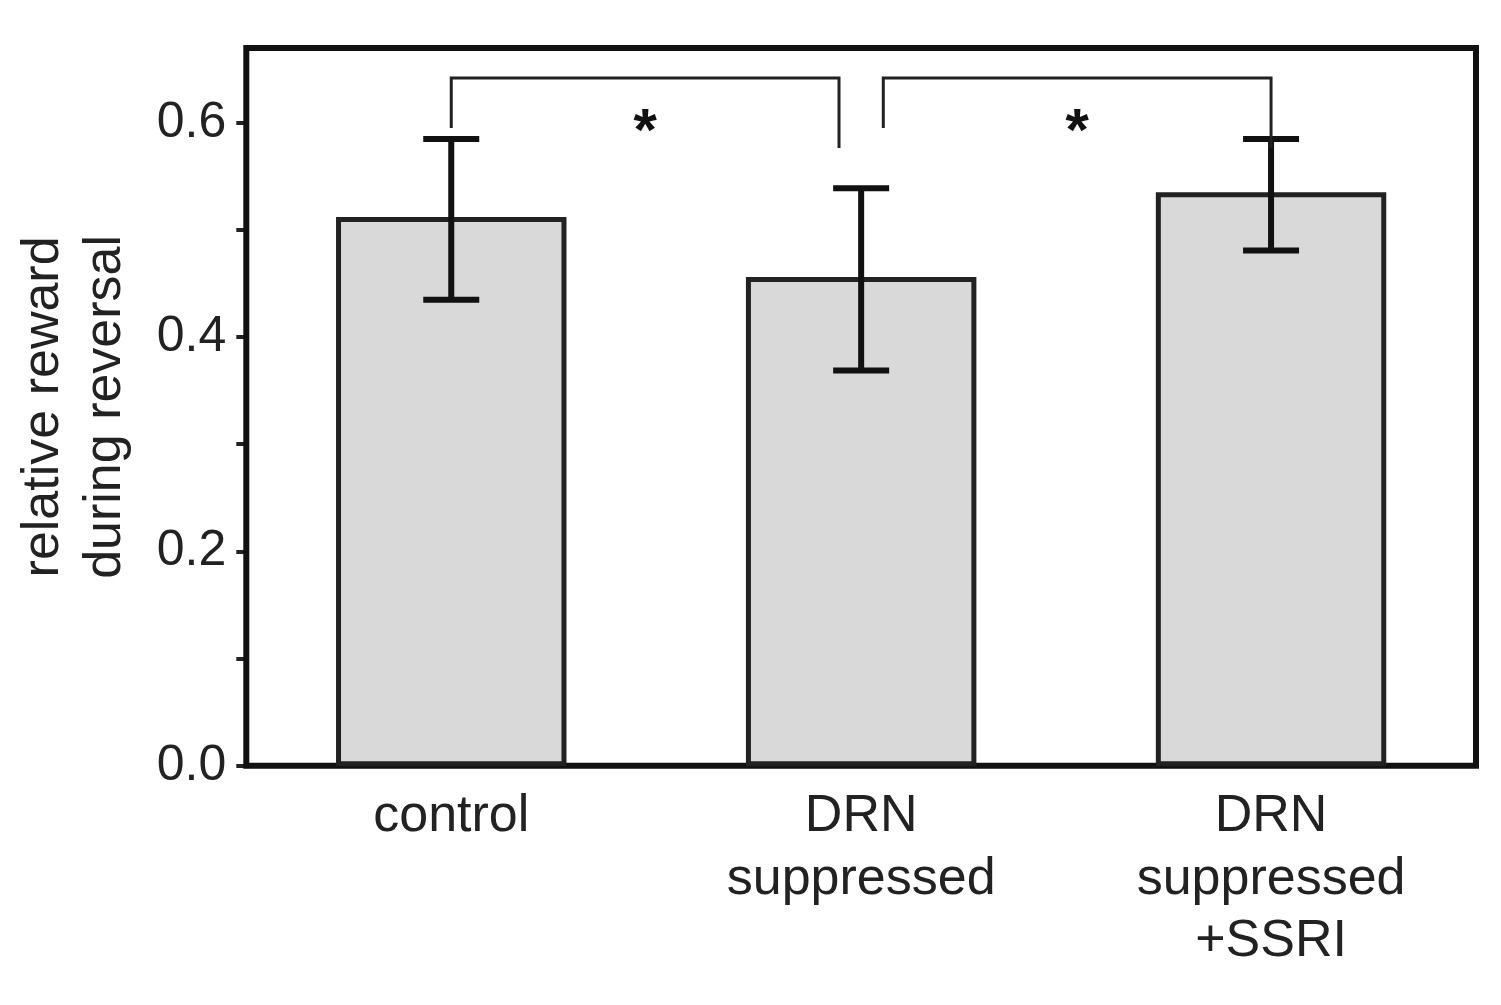 This screenshot has height=1005, width=1501. I want to click on y-tick-label: 0.6, so click(191, 119).